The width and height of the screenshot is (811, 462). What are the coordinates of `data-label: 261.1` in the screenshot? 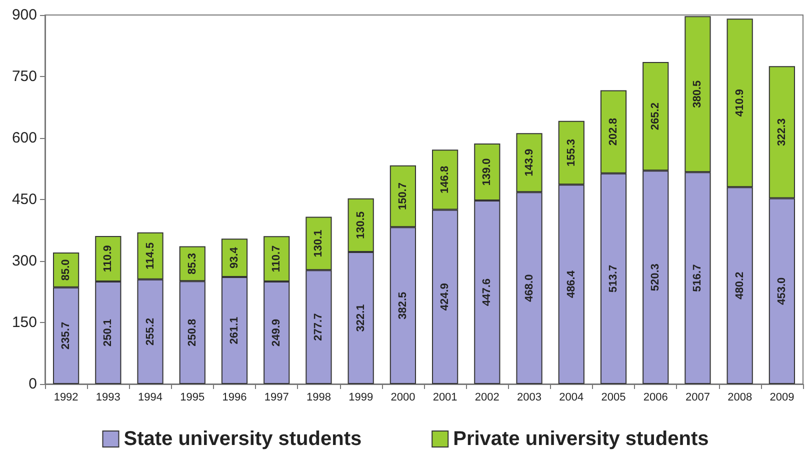 It's located at (234, 330).